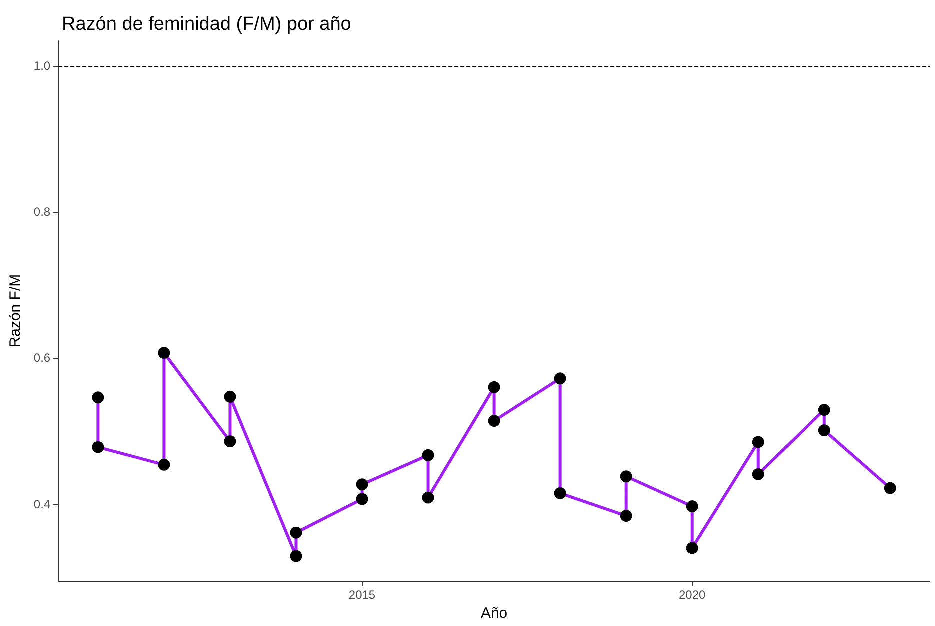  I want to click on chart-title: Razón de feminidad (F/M) por año, so click(207, 24).